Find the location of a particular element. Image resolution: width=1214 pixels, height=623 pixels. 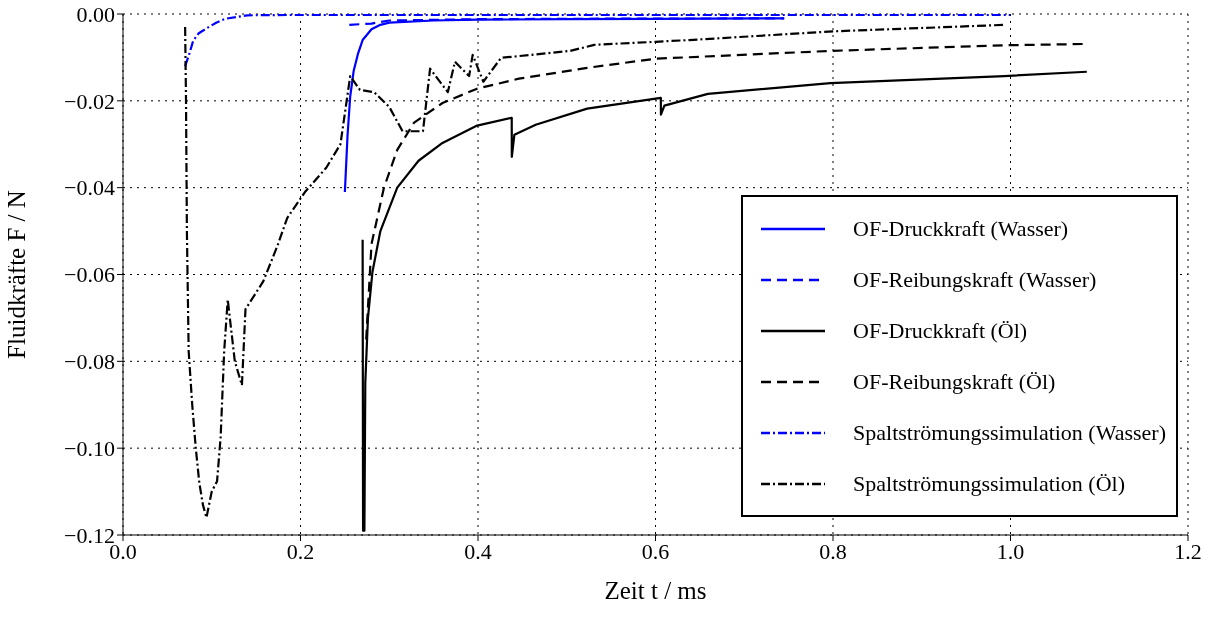

y-tick-label: −0.06 is located at coordinates (89, 275).